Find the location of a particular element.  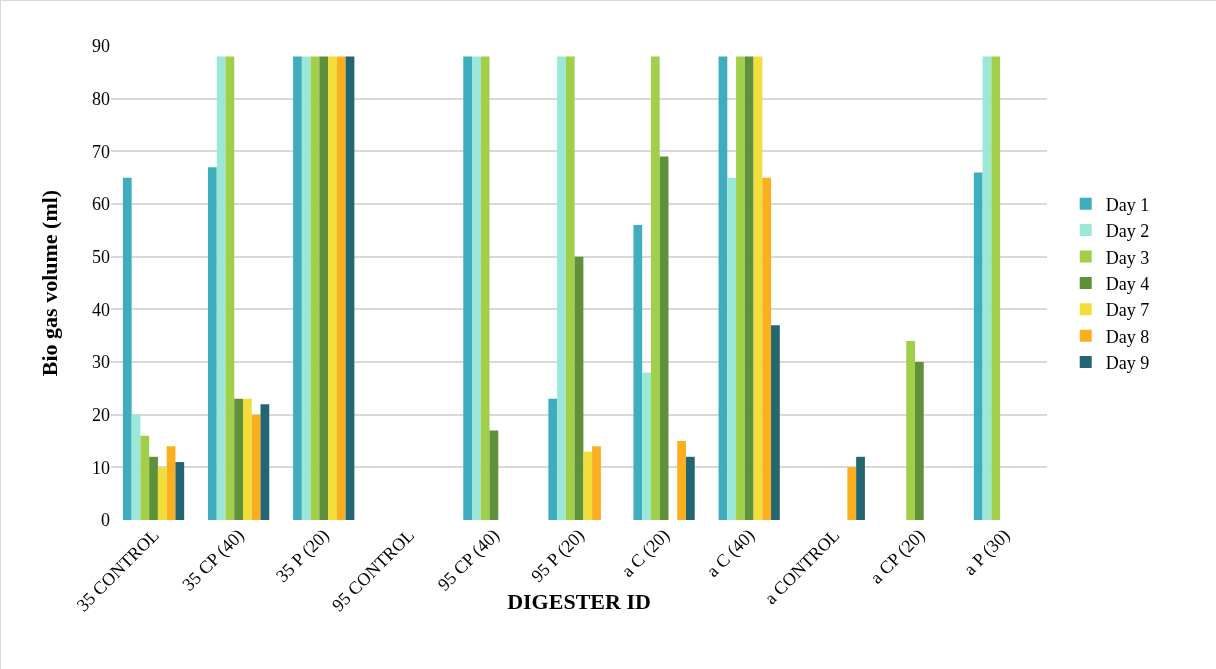

x-axis-title: DIGESTER ID is located at coordinates (579, 601).